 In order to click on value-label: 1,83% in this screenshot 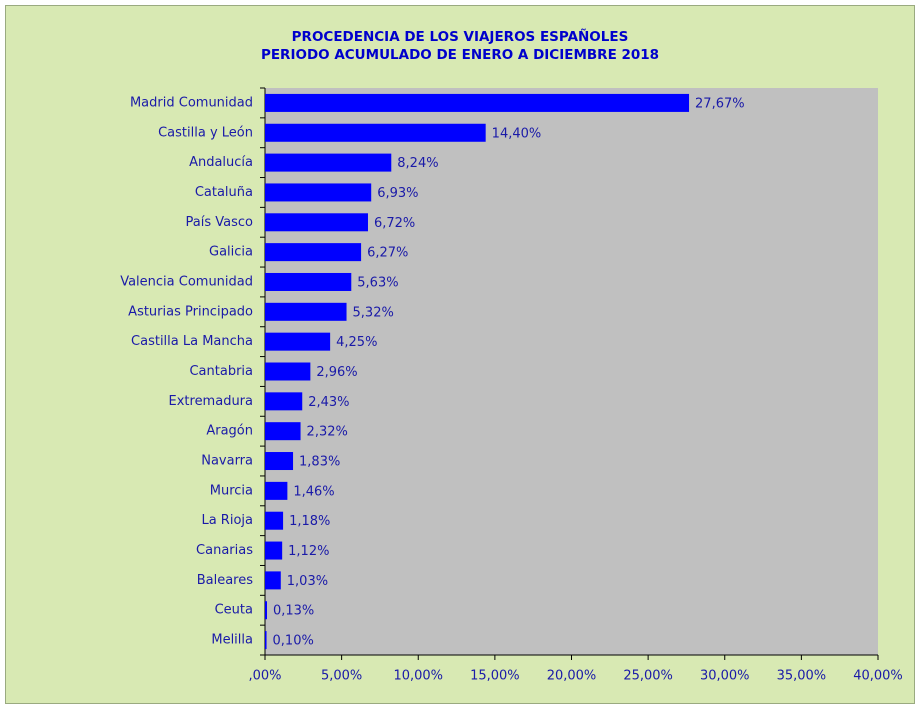, I will do `click(319, 462)`.